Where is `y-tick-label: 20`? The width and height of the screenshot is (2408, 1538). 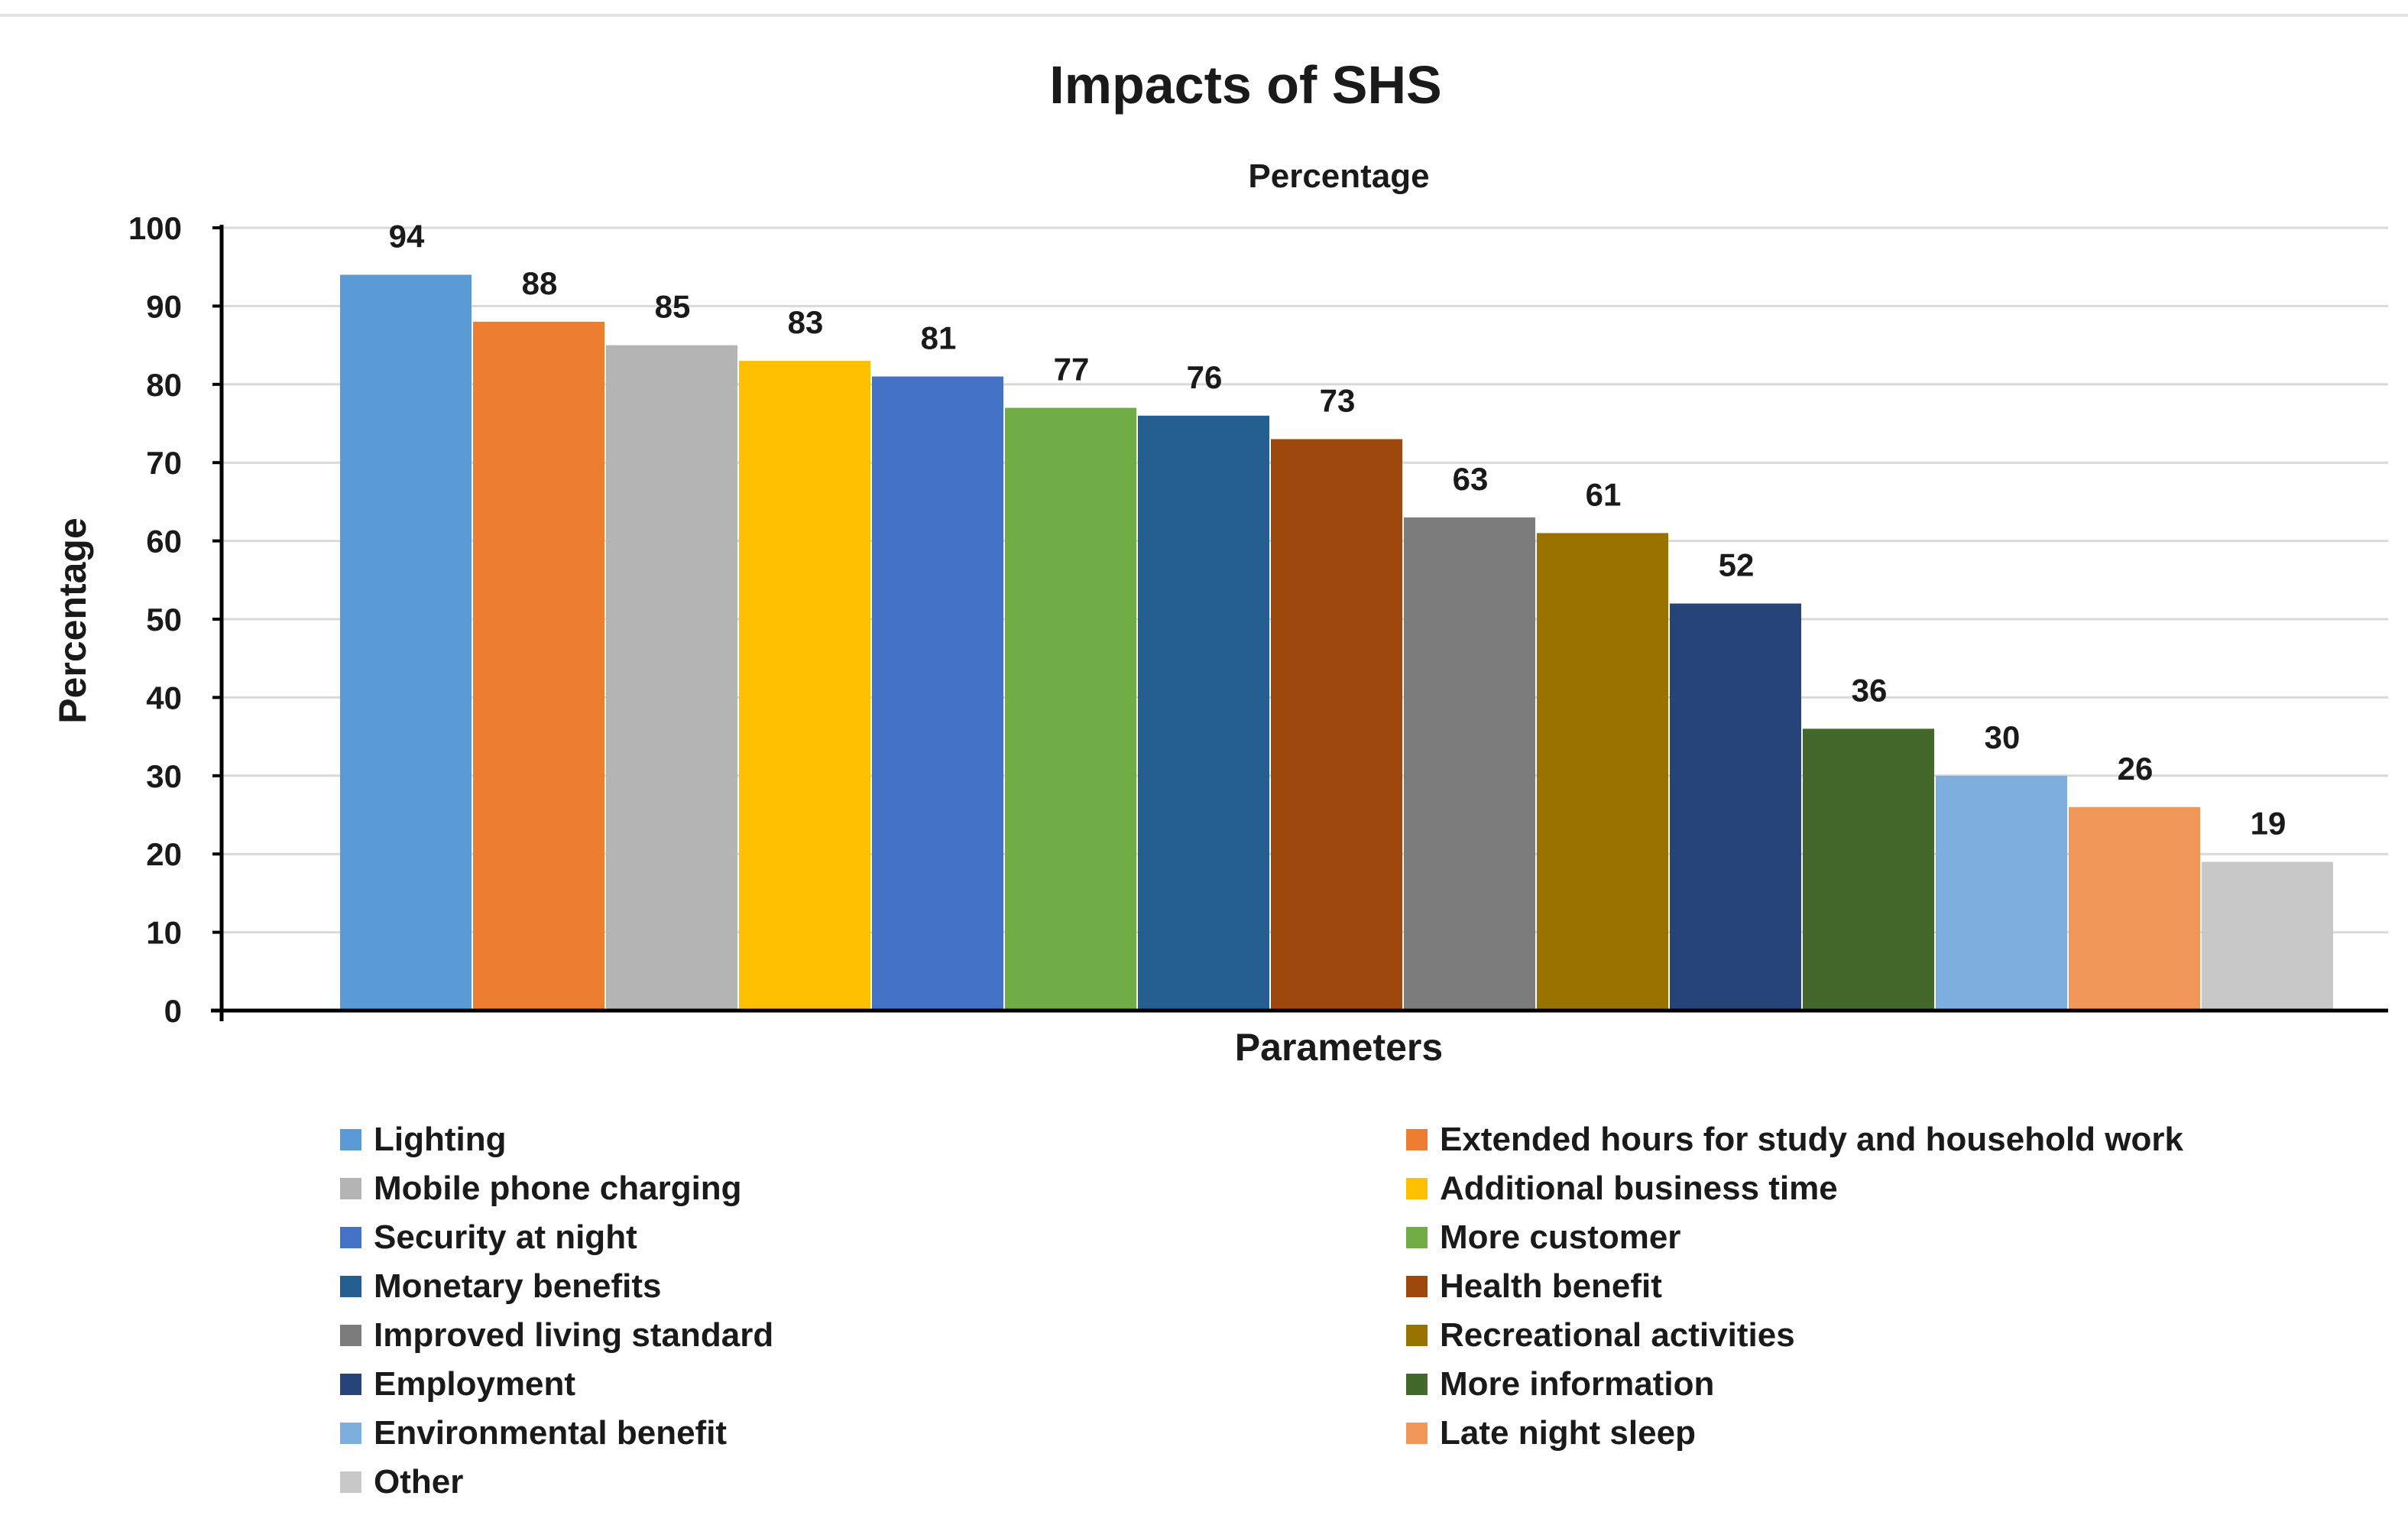
y-tick-label: 20 is located at coordinates (164, 854).